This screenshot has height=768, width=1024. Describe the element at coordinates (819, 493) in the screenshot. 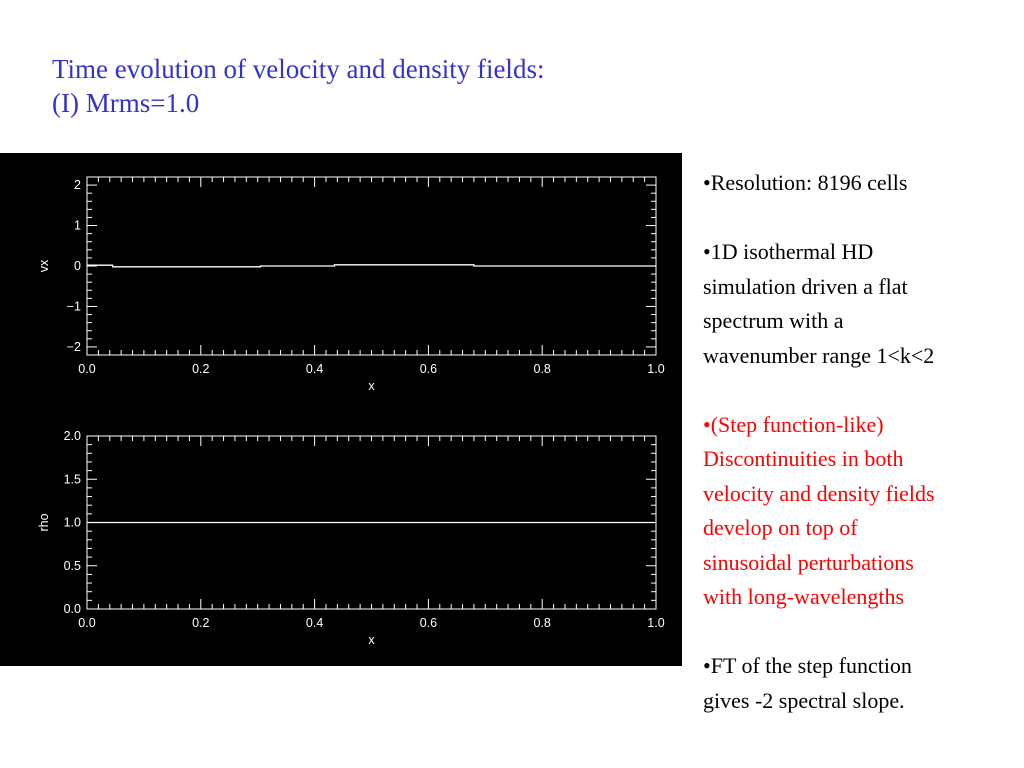

I see `bullet-line: velocity and density fields` at that location.